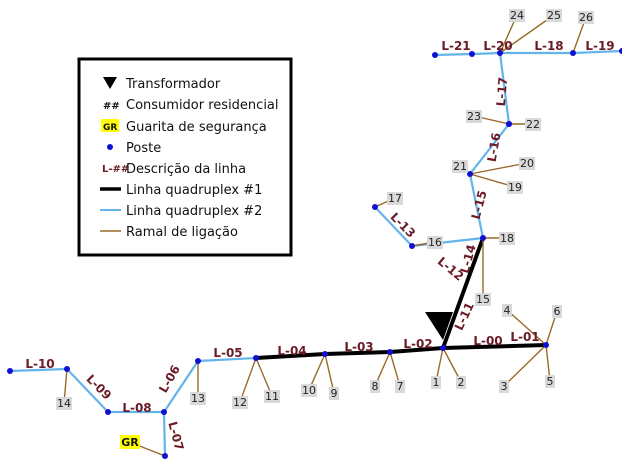 The image size is (622, 462). What do you see at coordinates (110, 83) in the screenshot?
I see `transformer-icon` at bounding box center [110, 83].